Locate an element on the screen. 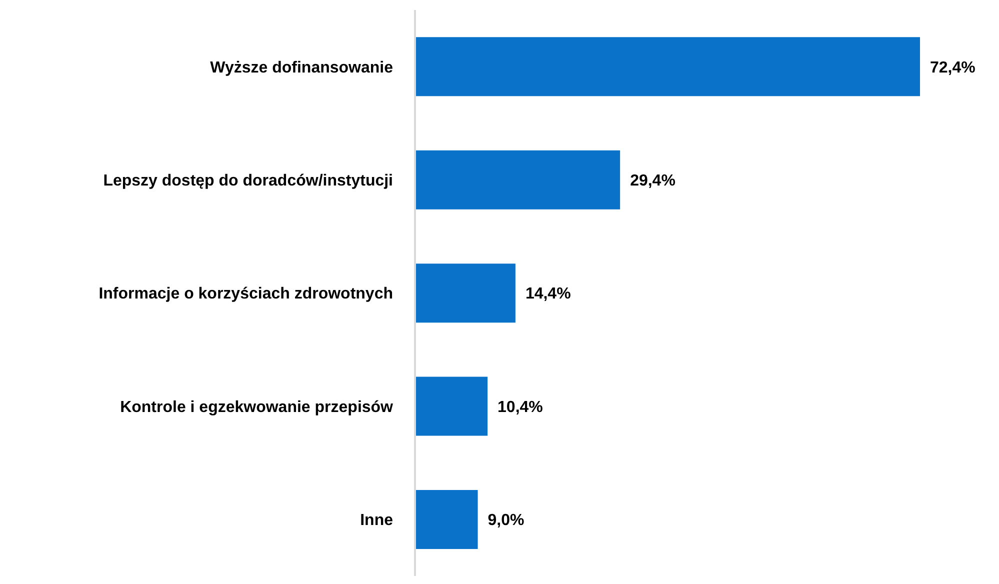 This screenshot has width=999, height=584. y-tick-label: Informacje o korzyściach zdrowotnych is located at coordinates (245, 294).